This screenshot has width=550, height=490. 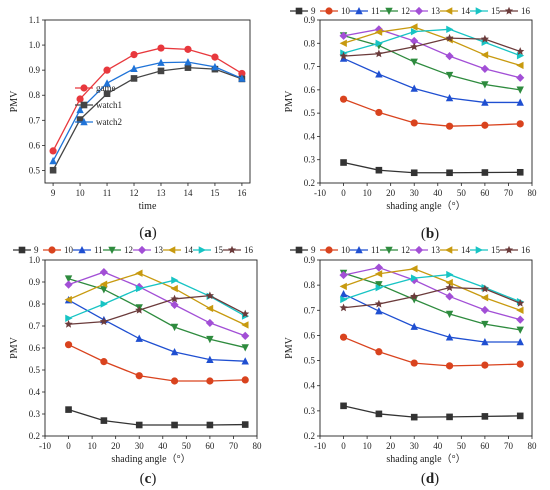 I want to click on legend-label: 9, so click(x=313, y=250).